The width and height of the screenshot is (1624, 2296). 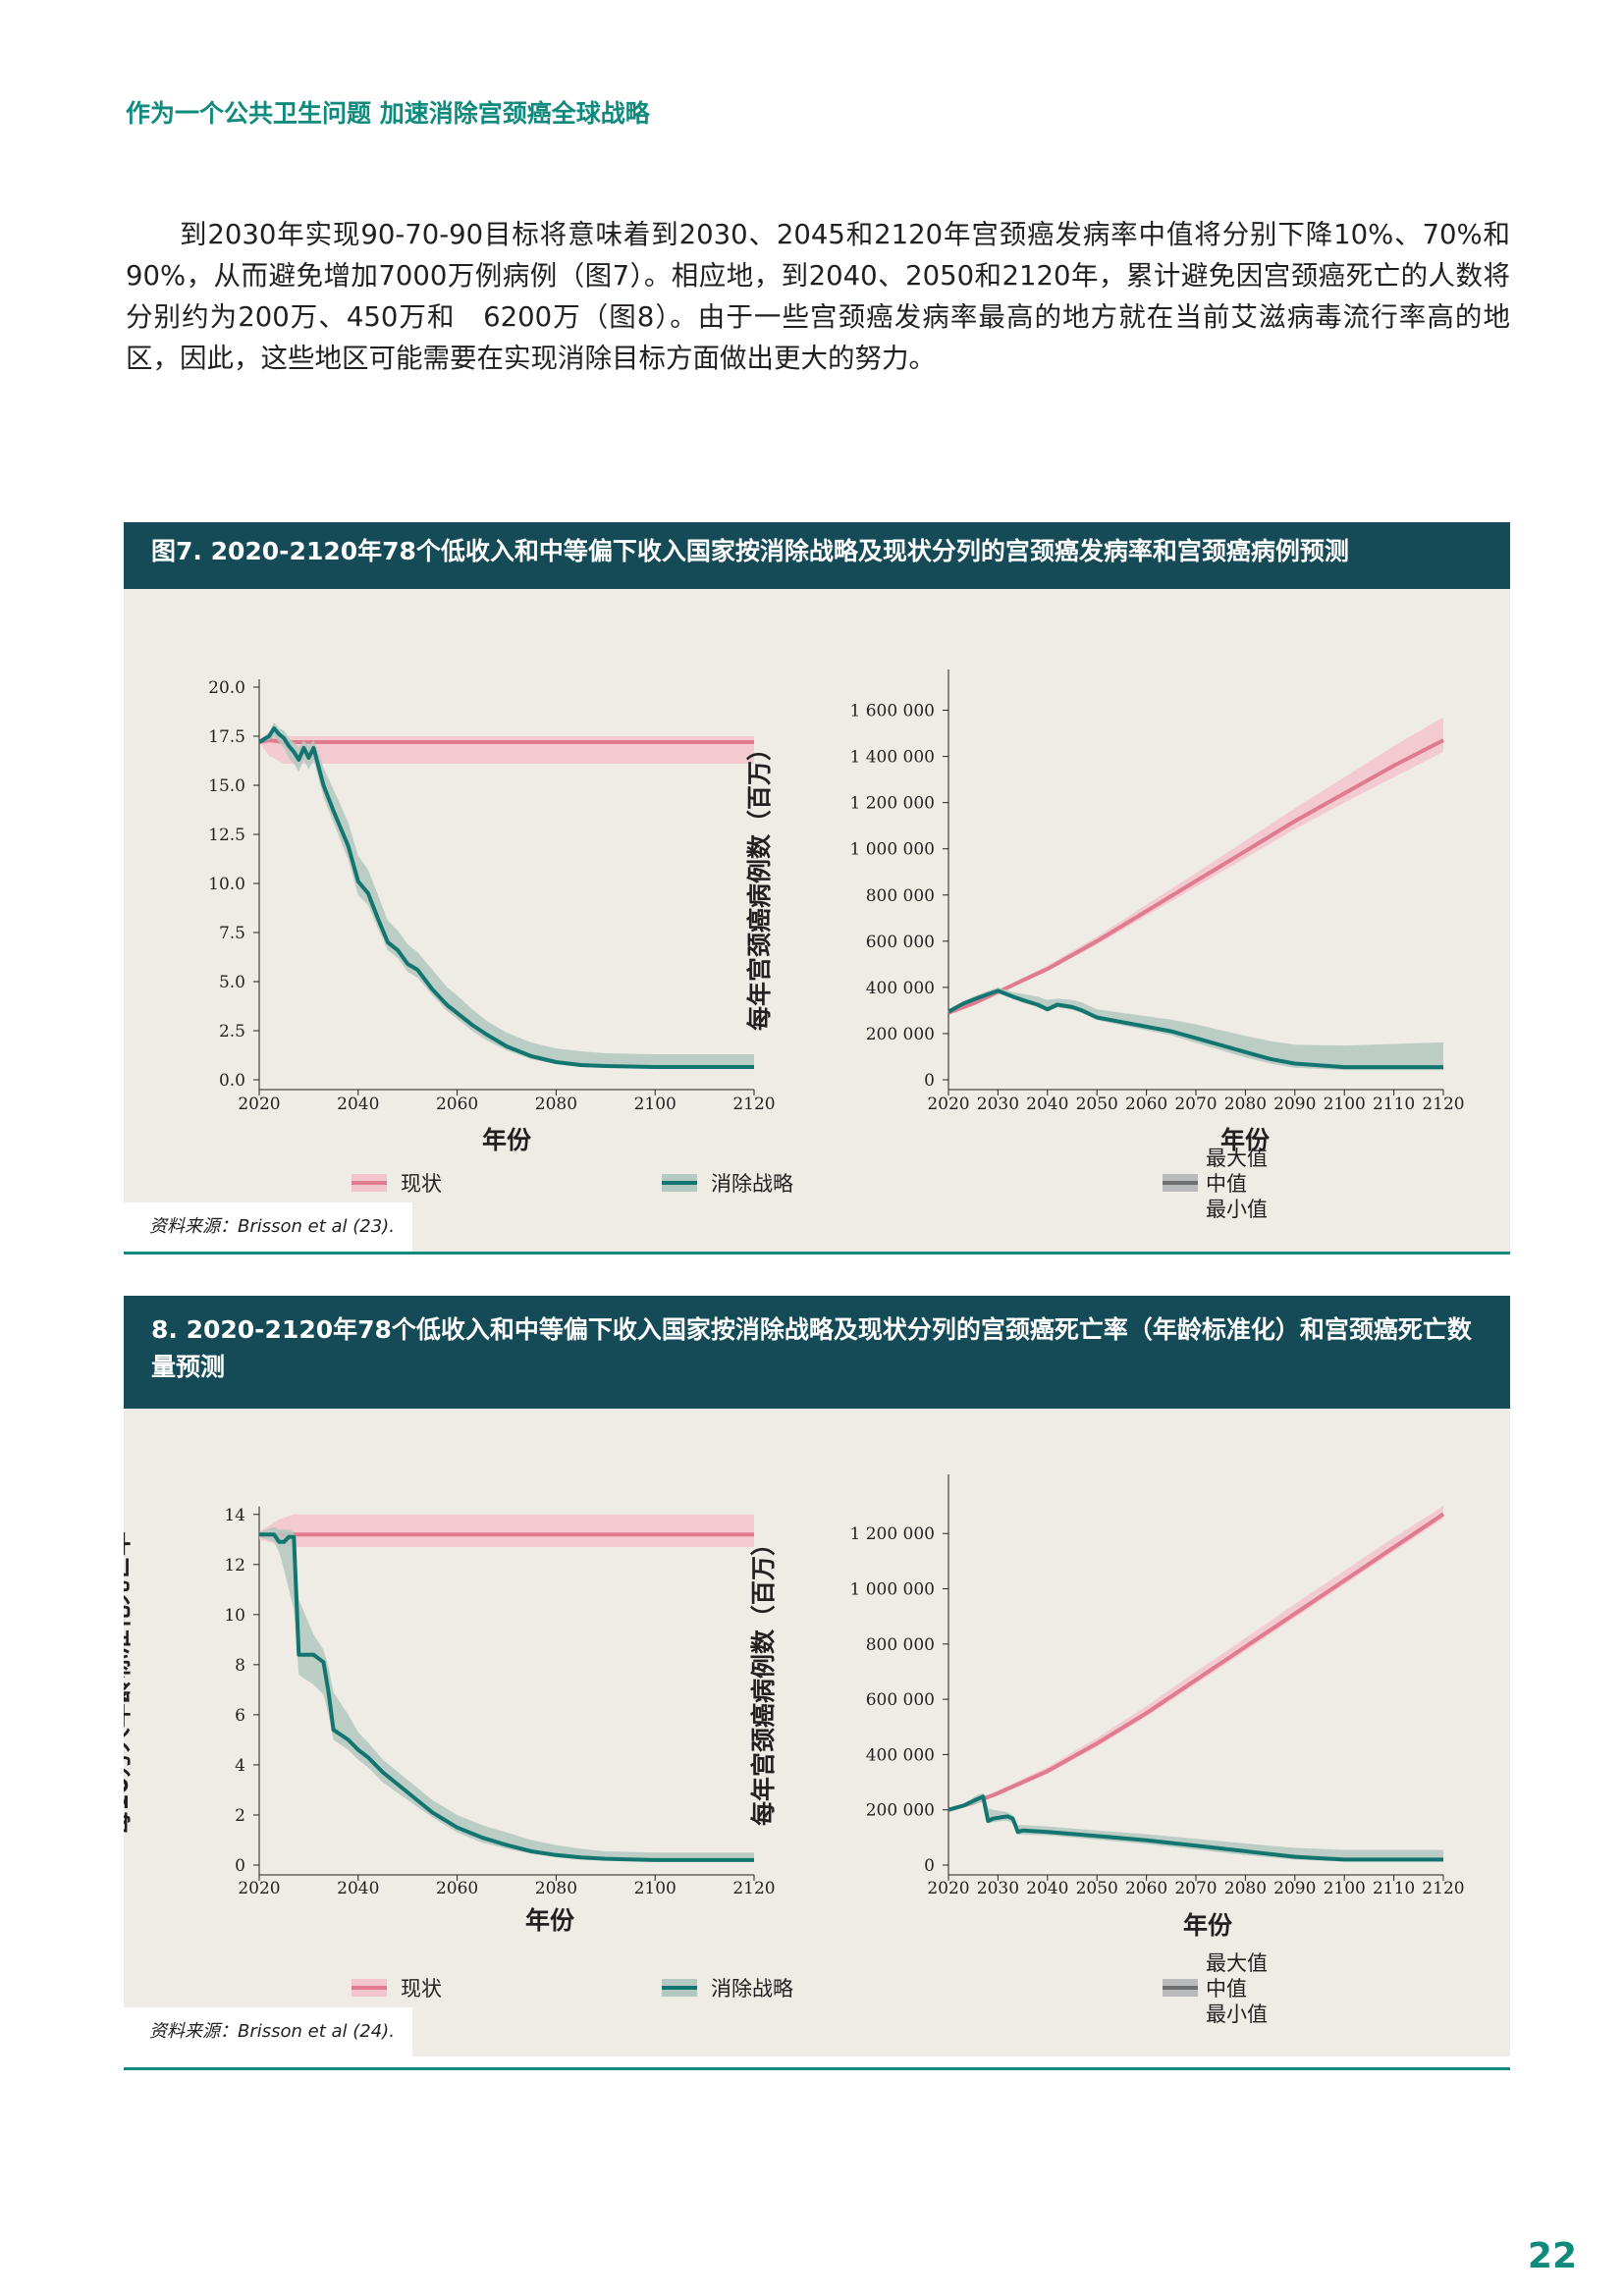 What do you see at coordinates (892, 758) in the screenshot?
I see `y-tick-label: 1 400 000` at bounding box center [892, 758].